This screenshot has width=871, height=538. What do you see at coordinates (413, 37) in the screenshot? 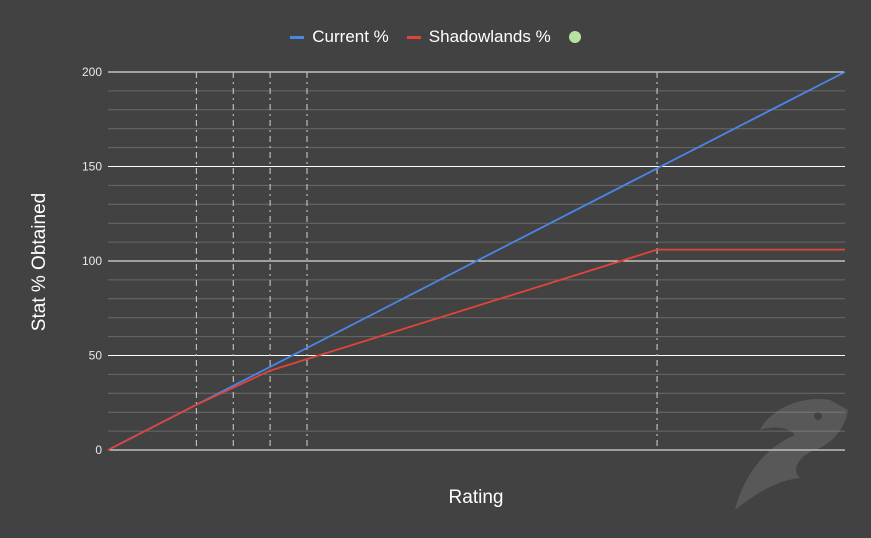
I see `legend-swatch-shadowlands` at bounding box center [413, 37].